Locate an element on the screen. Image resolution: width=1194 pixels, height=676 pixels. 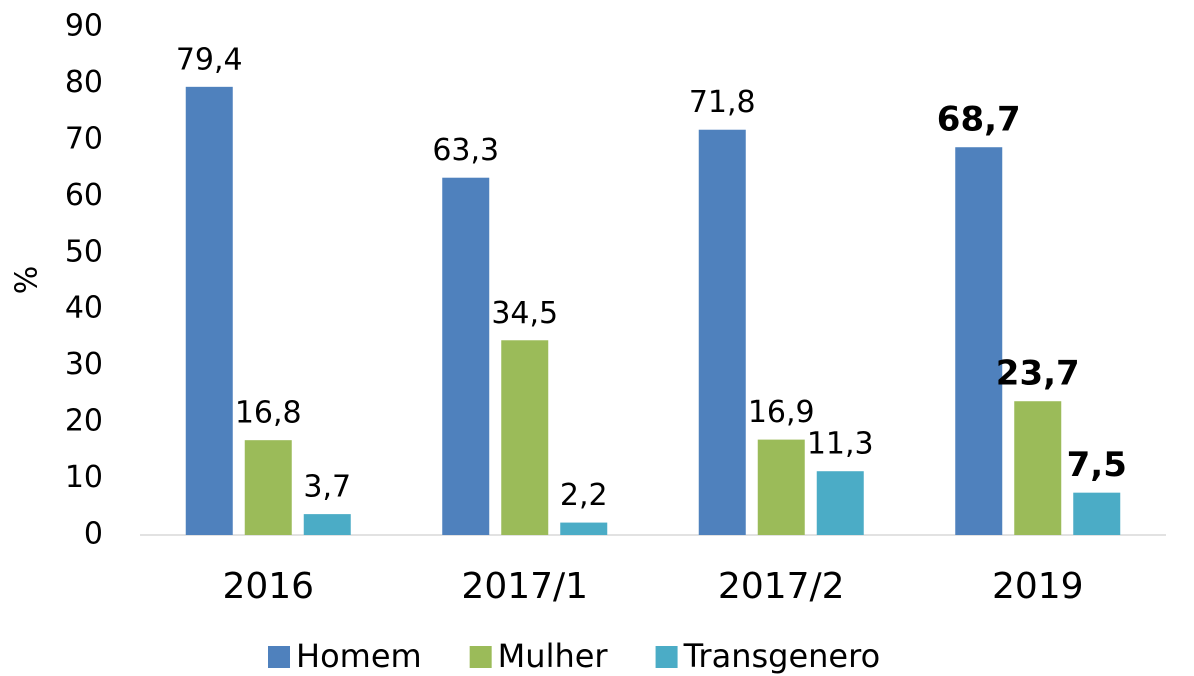
value-label: 16,9 is located at coordinates (781, 412).